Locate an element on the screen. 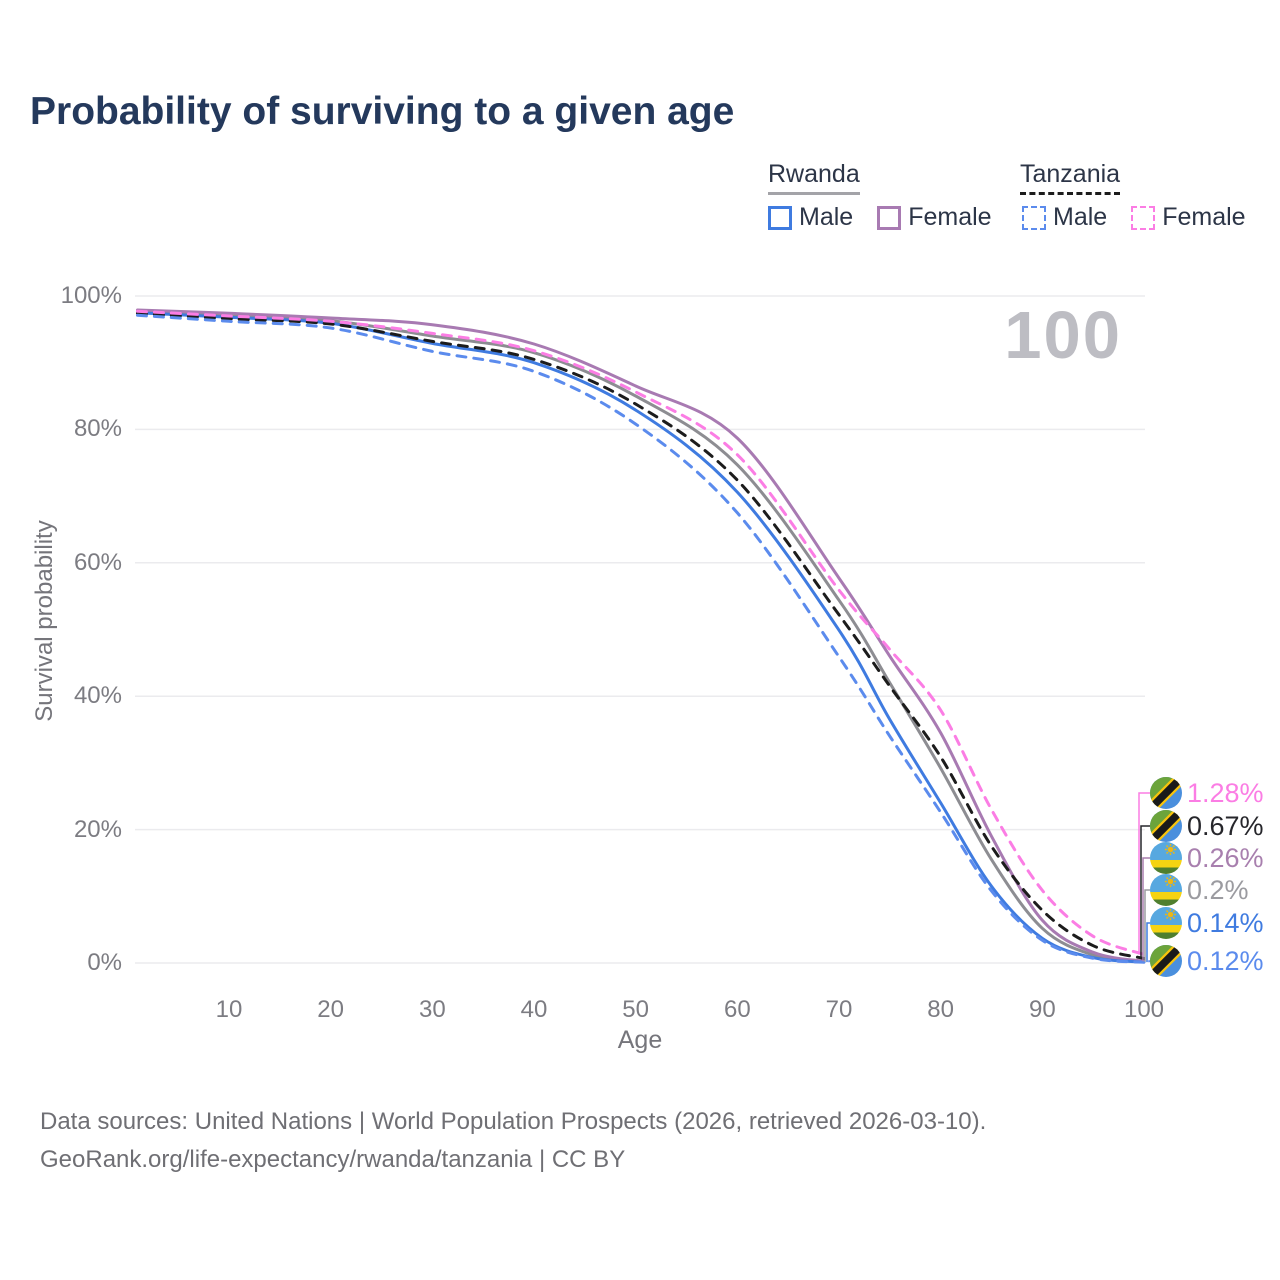 The height and width of the screenshot is (1280, 1280). rwanda-female-swatch is located at coordinates (889, 217).